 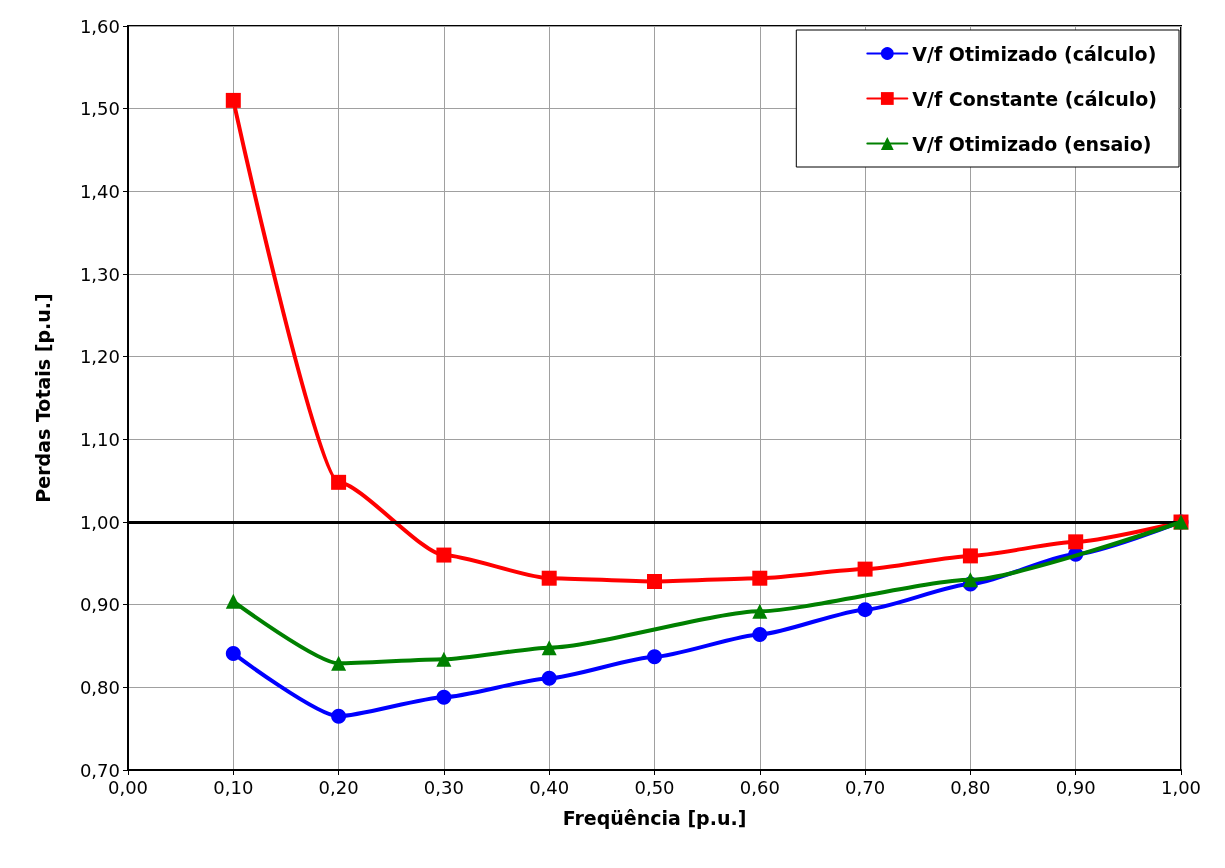 What do you see at coordinates (759, 787) in the screenshot?
I see `x-tick-label: 0,60` at bounding box center [759, 787].